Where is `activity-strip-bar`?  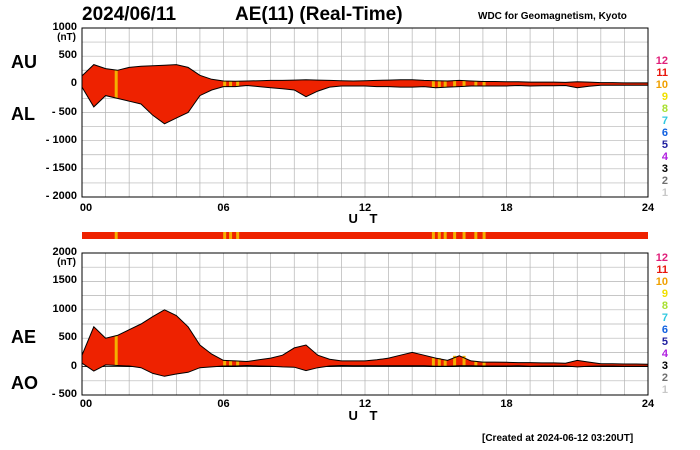 activity-strip-bar is located at coordinates (365, 235).